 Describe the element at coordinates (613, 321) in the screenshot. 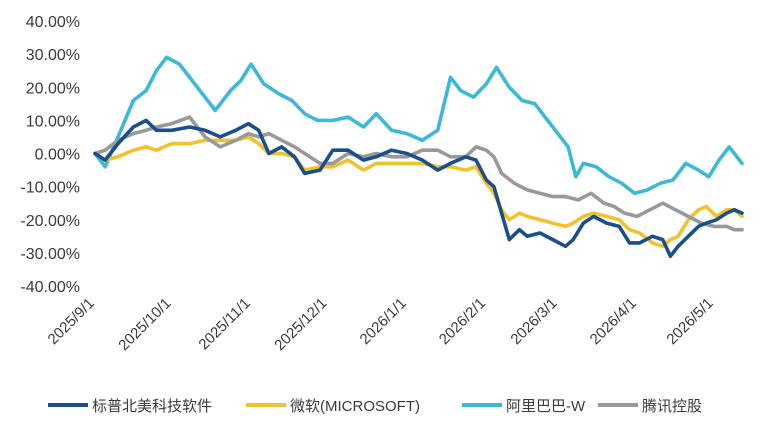

I see `x-tick-label: 2026/4/1` at that location.